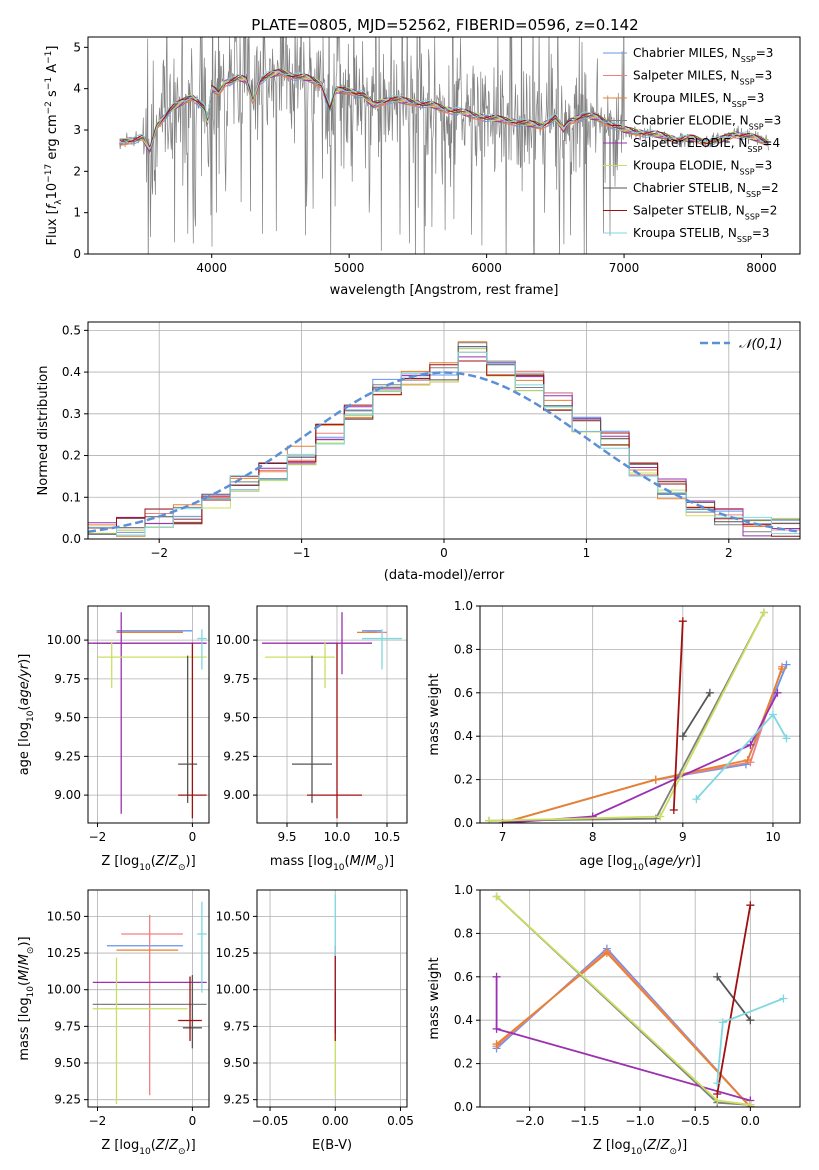 The height and width of the screenshot is (1170, 819). Describe the element at coordinates (463, 933) in the screenshot. I see `weight-vs-z-ytick-label: 0.8` at that location.